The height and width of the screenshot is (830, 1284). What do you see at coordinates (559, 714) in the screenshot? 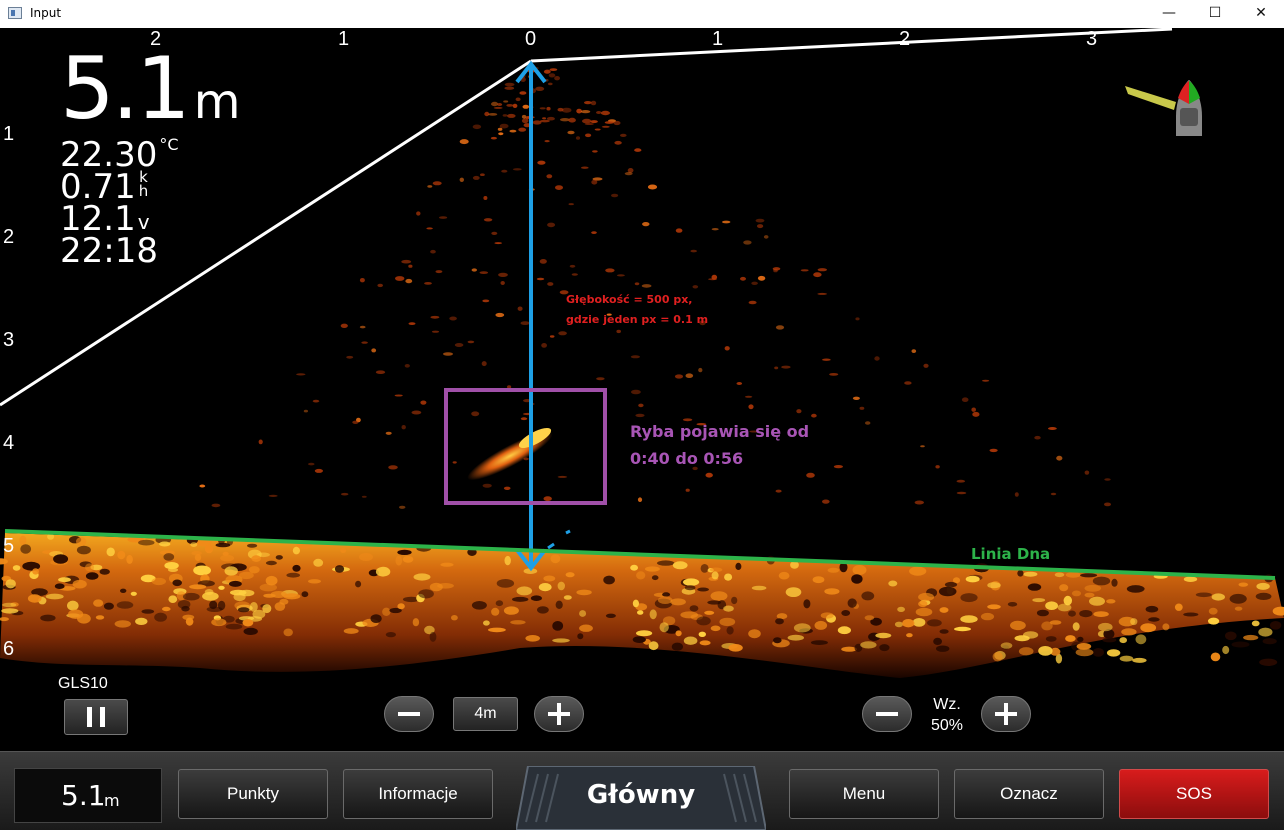
I see `range-increase-button` at bounding box center [559, 714].